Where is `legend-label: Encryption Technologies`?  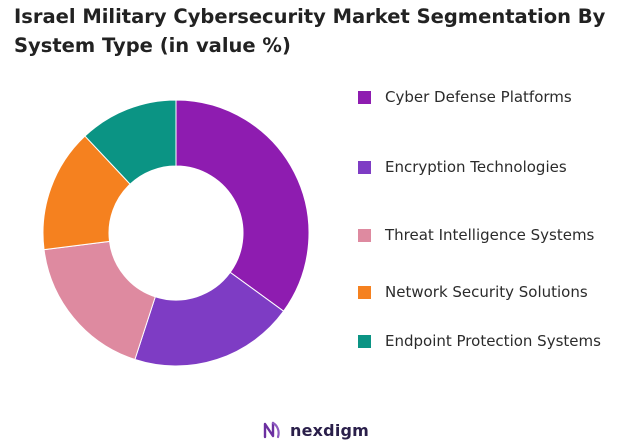 legend-label: Encryption Technologies is located at coordinates (476, 167).